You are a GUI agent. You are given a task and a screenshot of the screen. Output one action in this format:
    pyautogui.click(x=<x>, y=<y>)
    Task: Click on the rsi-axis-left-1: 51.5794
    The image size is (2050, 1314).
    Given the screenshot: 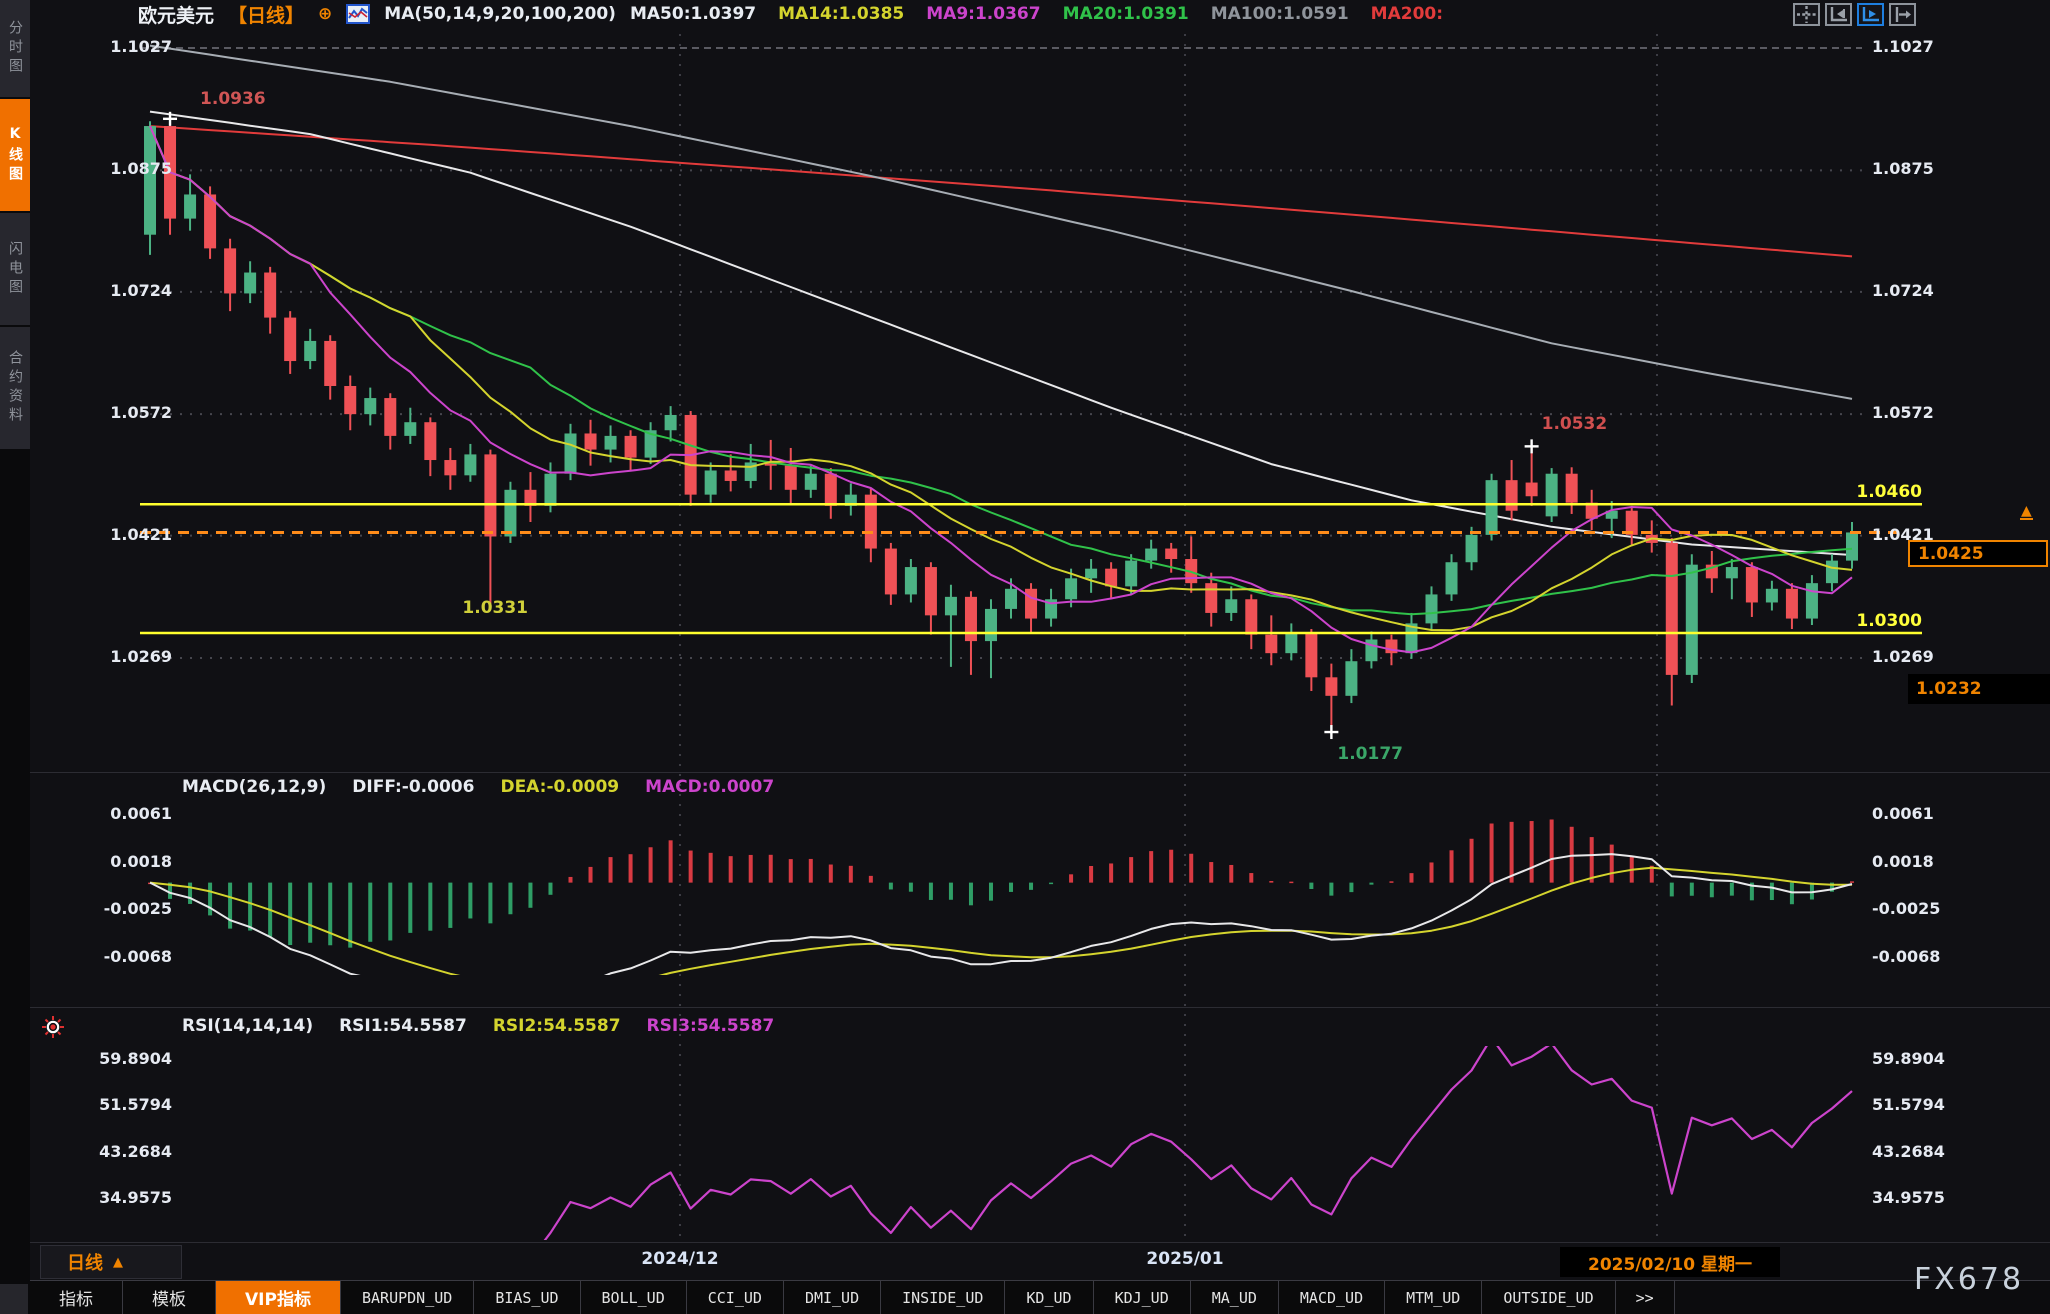 What is the action you would take?
    pyautogui.click(x=135, y=1105)
    